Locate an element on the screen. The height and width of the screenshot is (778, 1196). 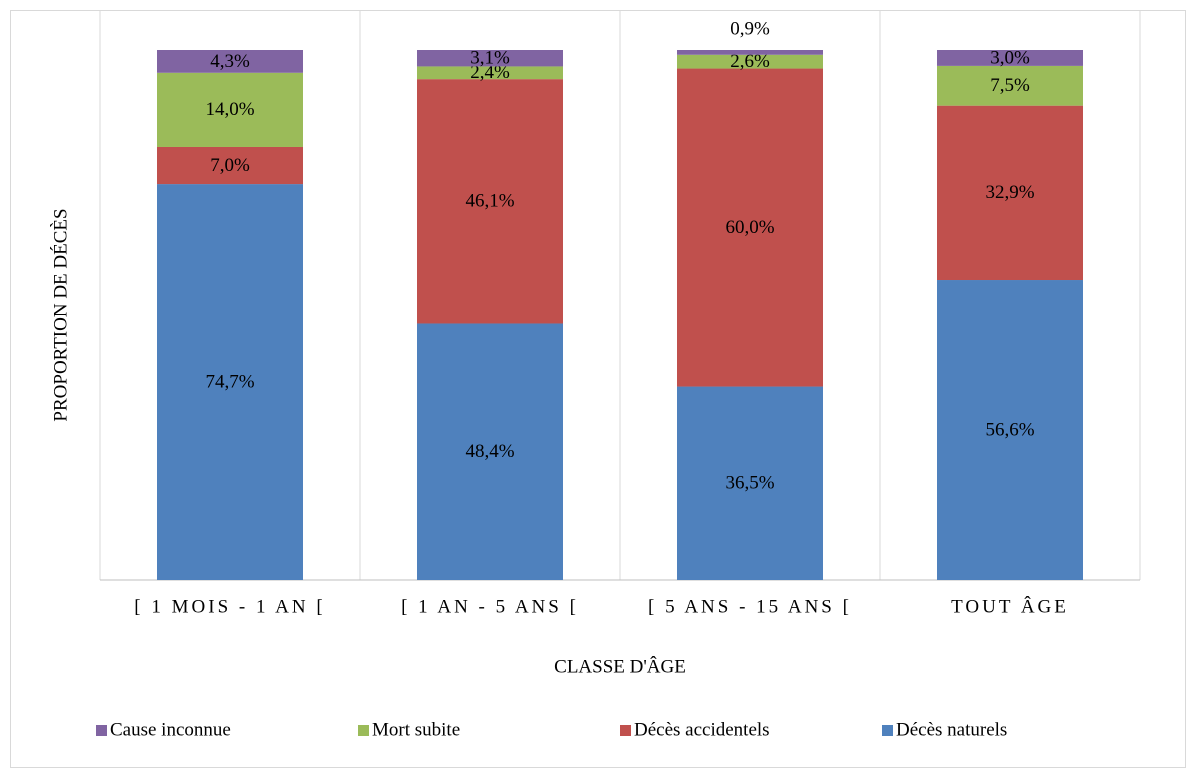
data-label: 36,5% is located at coordinates (749, 483).